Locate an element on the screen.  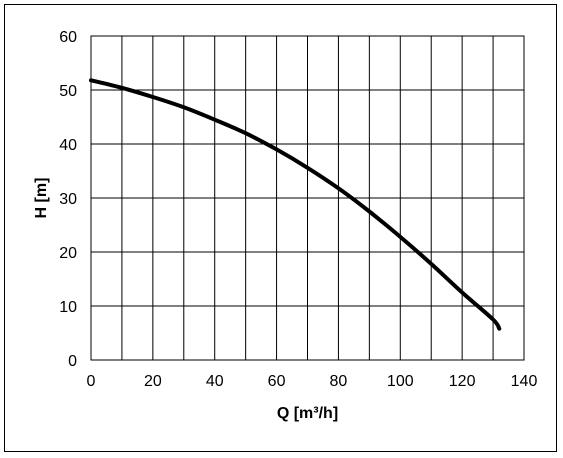
x-tick-label: 40 is located at coordinates (215, 381).